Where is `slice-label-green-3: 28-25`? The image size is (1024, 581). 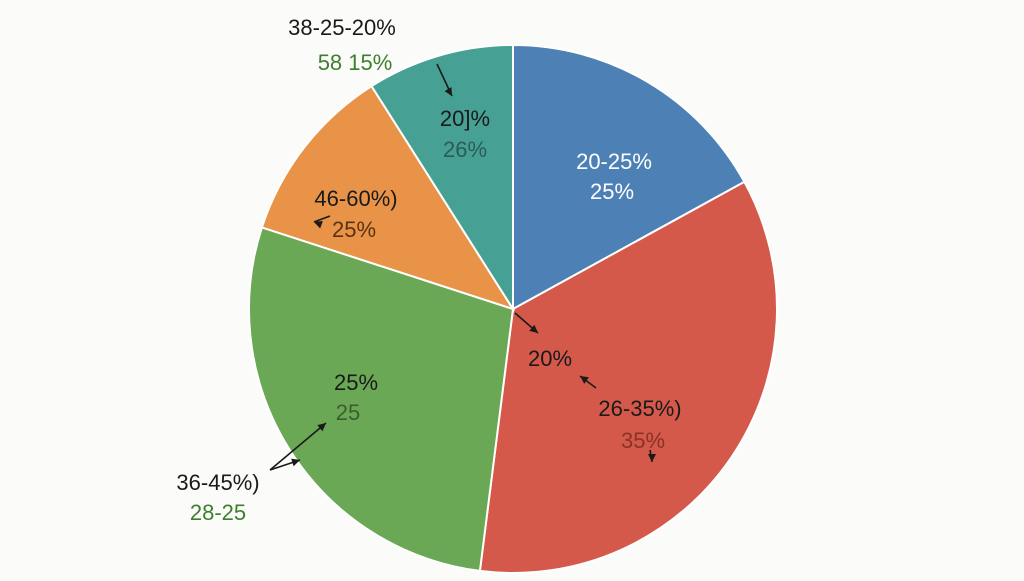 slice-label-green-3: 28-25 is located at coordinates (218, 512).